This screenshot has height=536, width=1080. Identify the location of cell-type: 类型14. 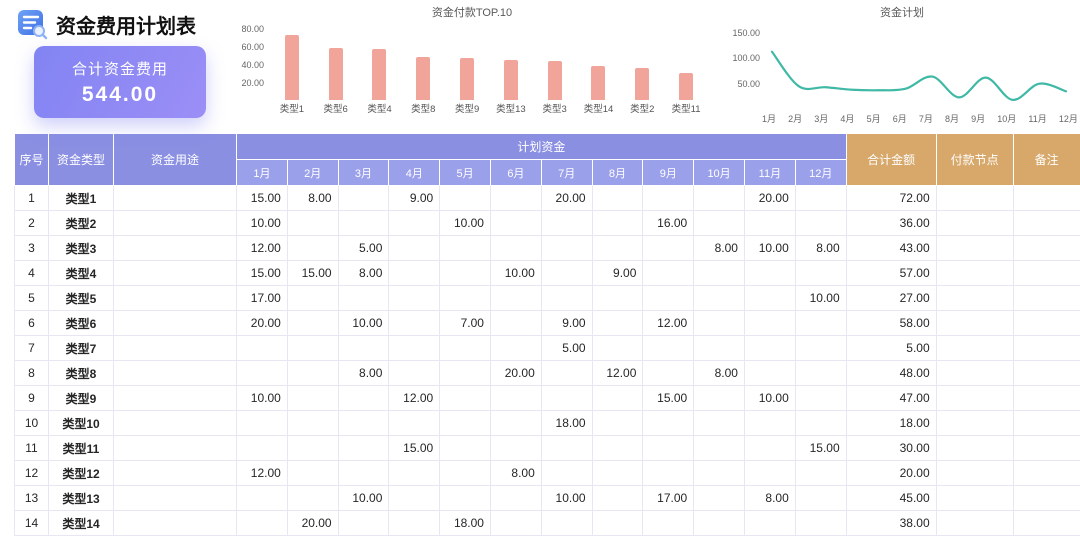
(81, 523).